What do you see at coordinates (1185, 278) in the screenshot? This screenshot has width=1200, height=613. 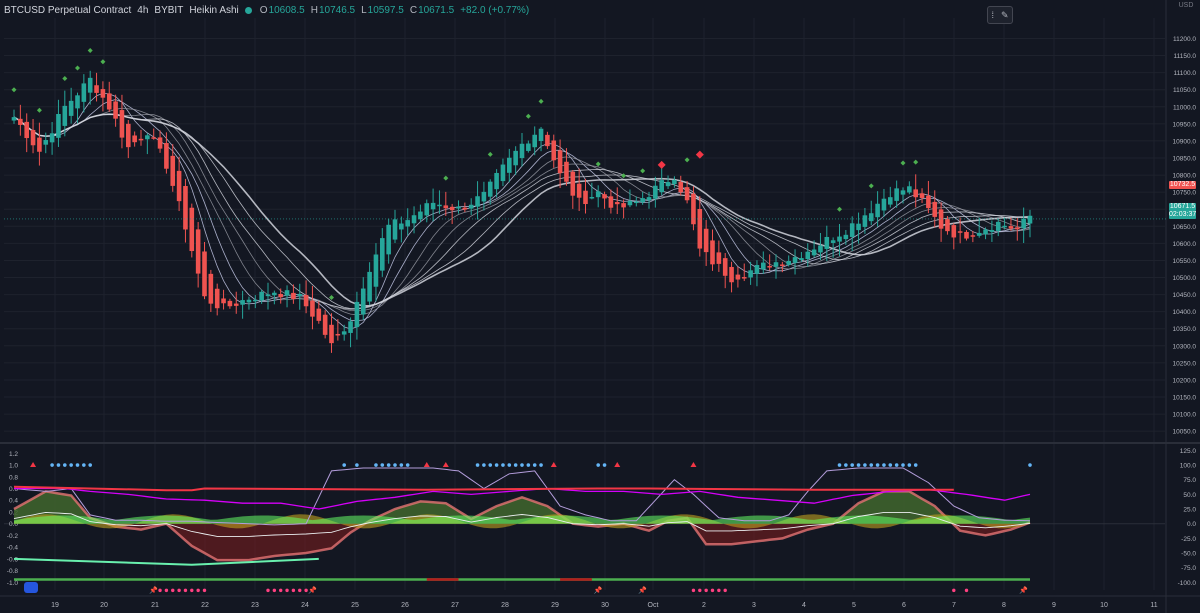 I see `price-axis-label: 10500.0` at bounding box center [1185, 278].